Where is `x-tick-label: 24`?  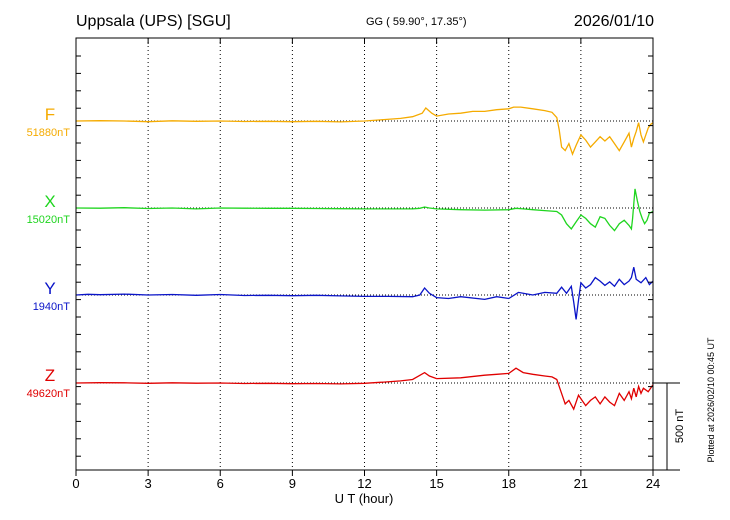 x-tick-label: 24 is located at coordinates (653, 483).